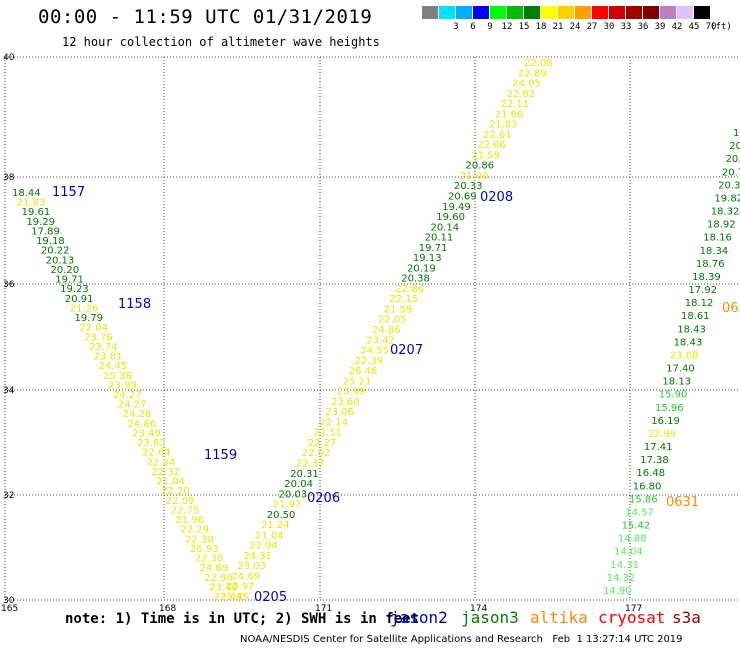 The image size is (740, 650). Describe the element at coordinates (491, 145) in the screenshot. I see `wave-height-value: 22.06` at that location.